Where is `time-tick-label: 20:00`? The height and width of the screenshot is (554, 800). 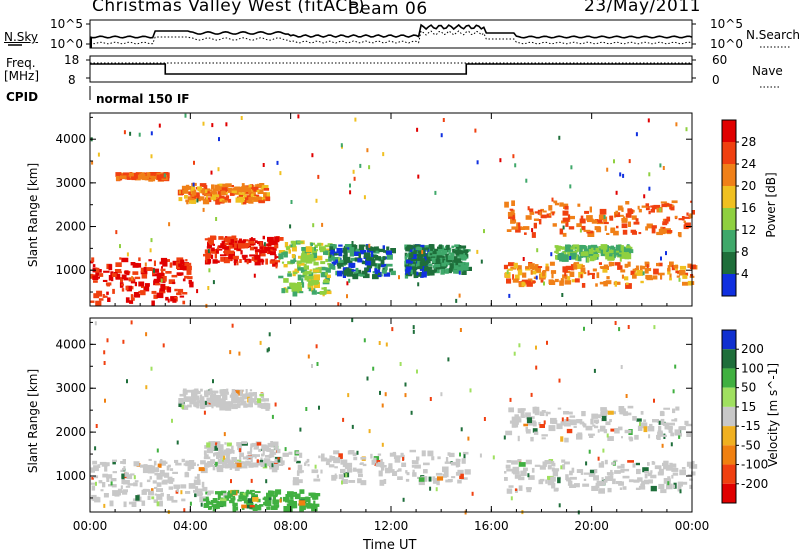 time-tick-label: 20:00 is located at coordinates (591, 526).